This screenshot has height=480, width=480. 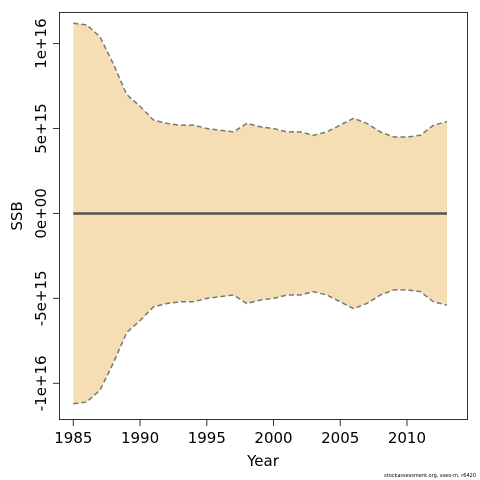 What do you see at coordinates (73, 438) in the screenshot?
I see `x-tick-label: 1985` at bounding box center [73, 438].